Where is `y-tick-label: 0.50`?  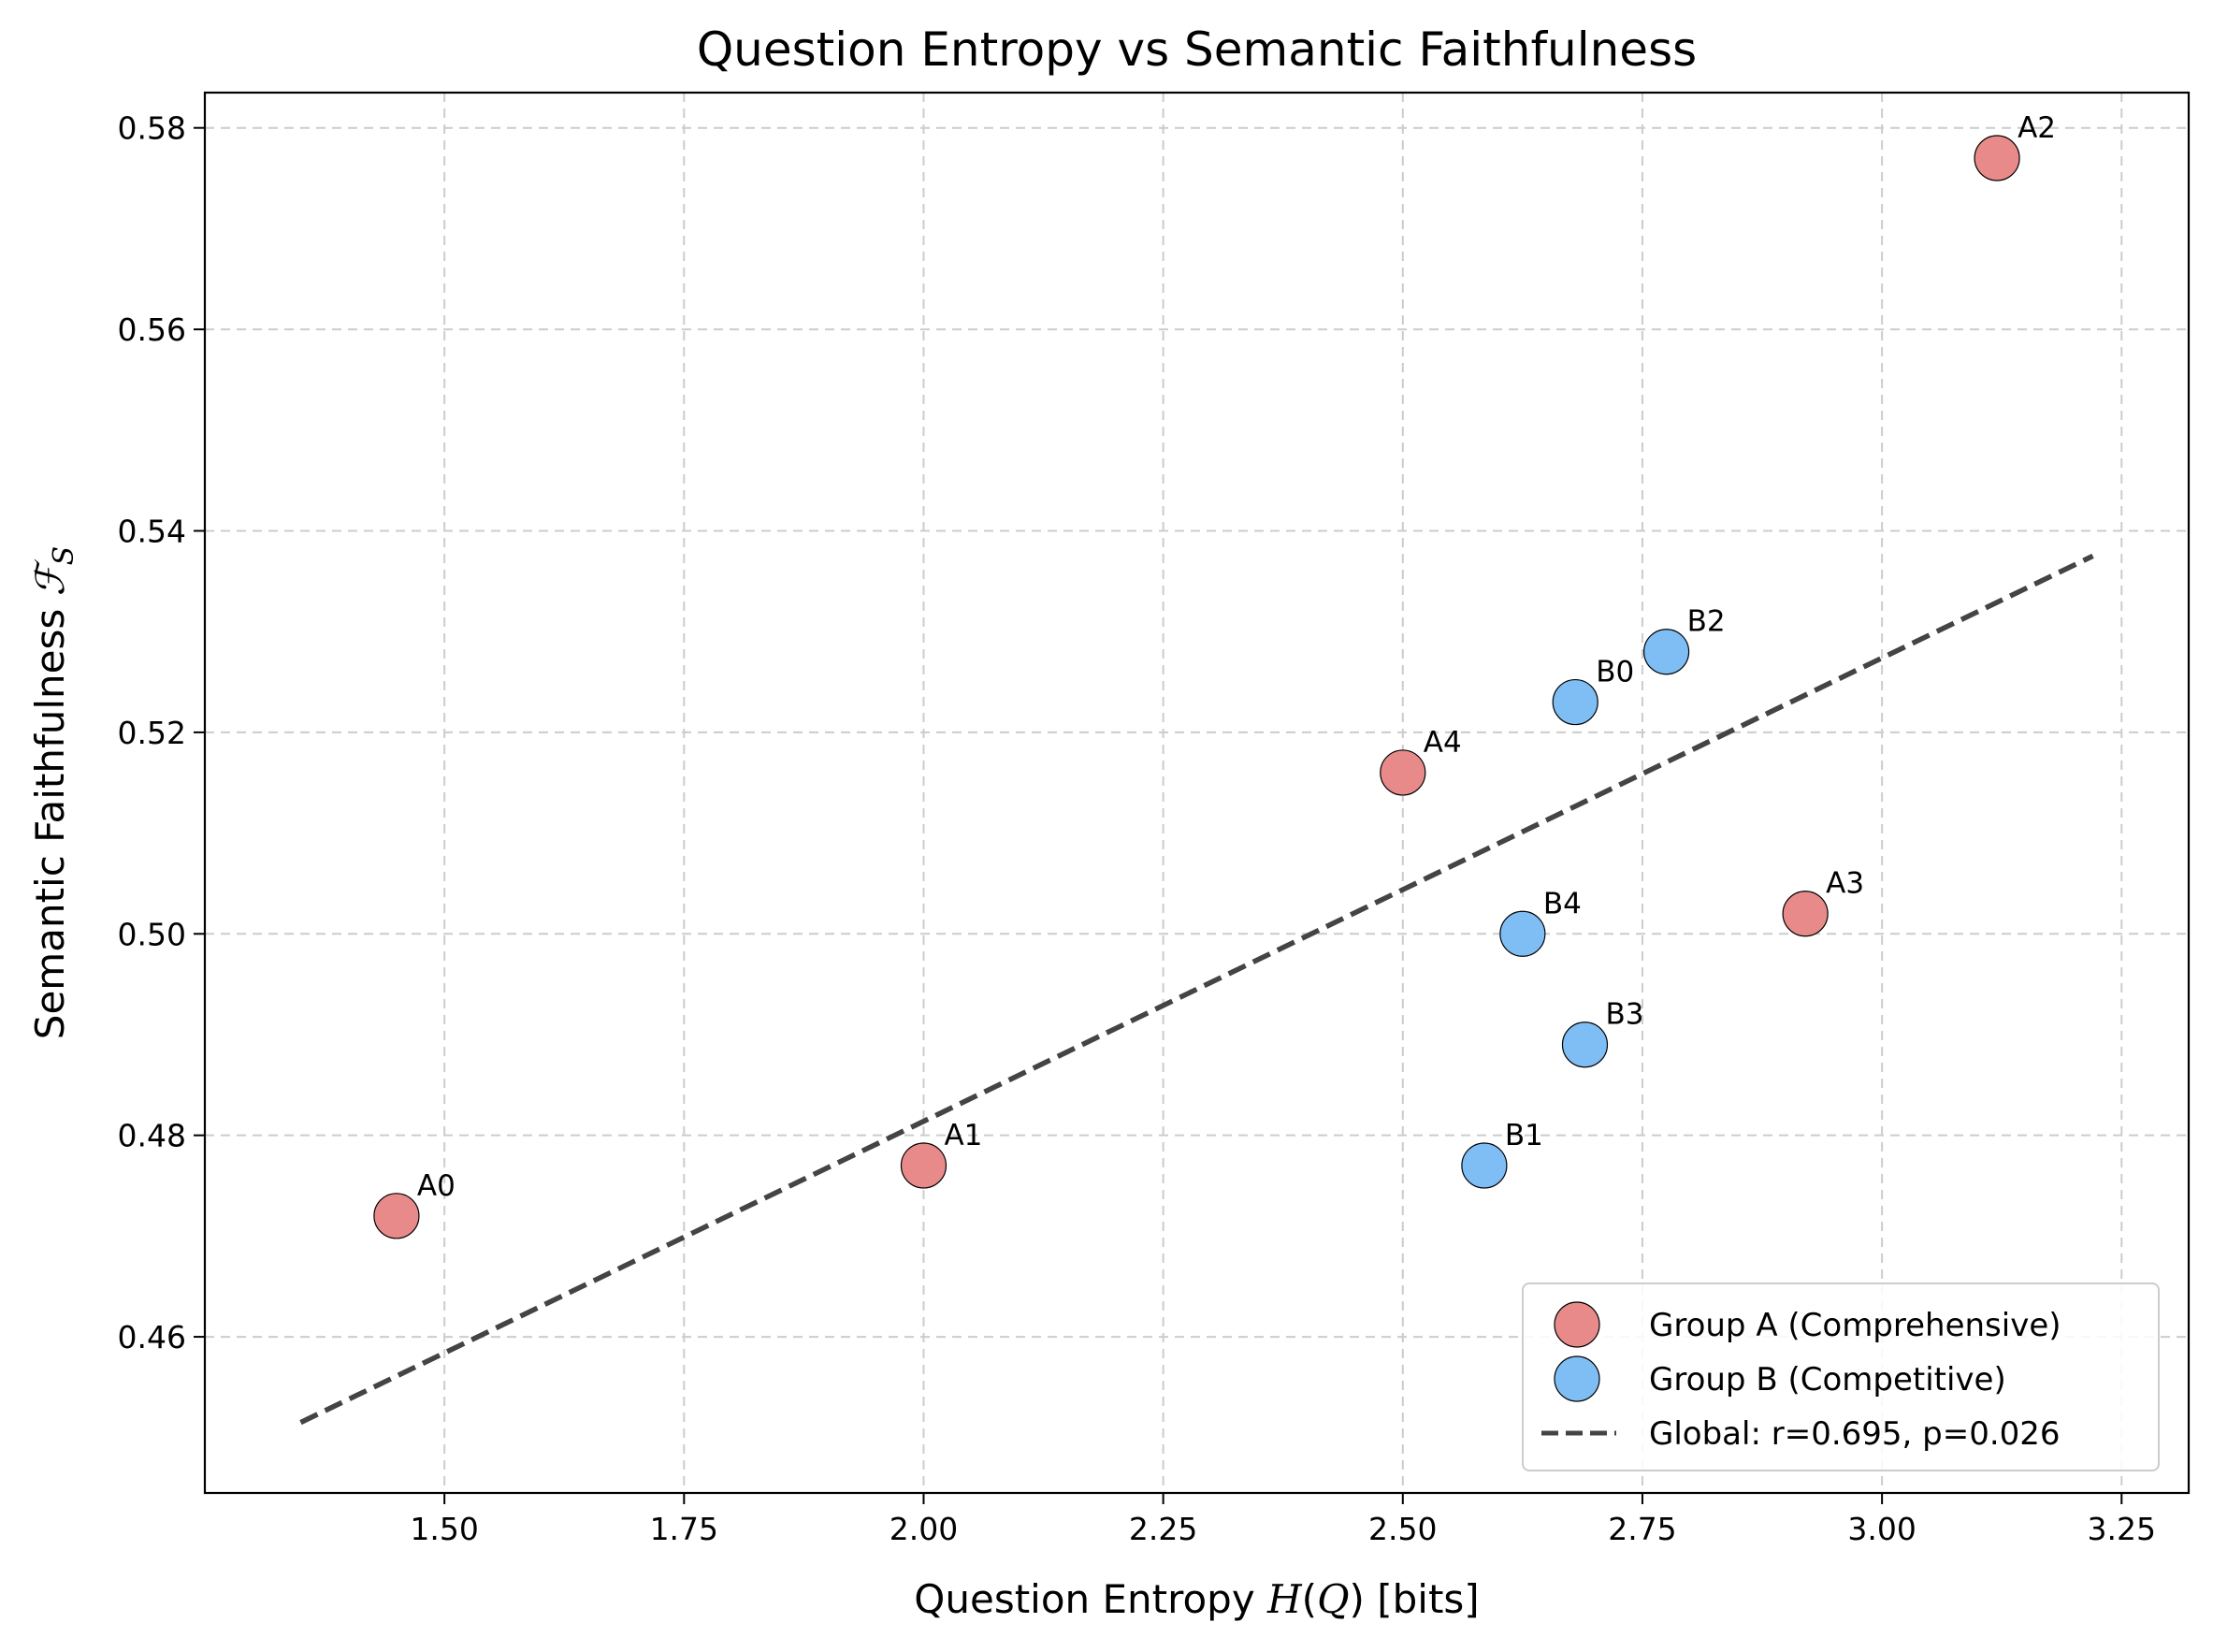 y-tick-label: 0.50 is located at coordinates (152, 934).